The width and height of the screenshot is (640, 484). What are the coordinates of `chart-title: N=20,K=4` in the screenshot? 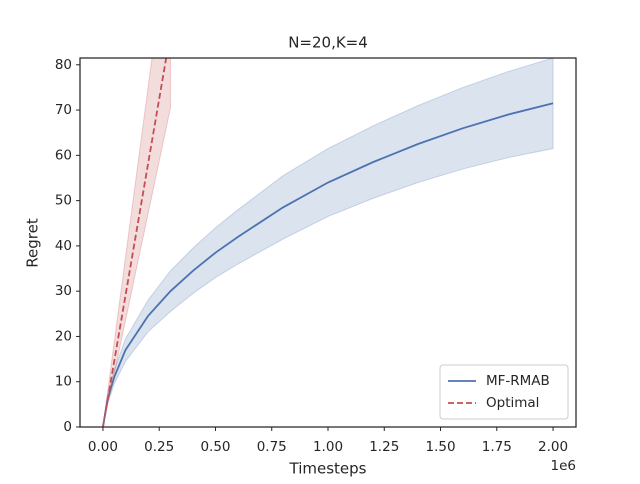 It's located at (328, 43).